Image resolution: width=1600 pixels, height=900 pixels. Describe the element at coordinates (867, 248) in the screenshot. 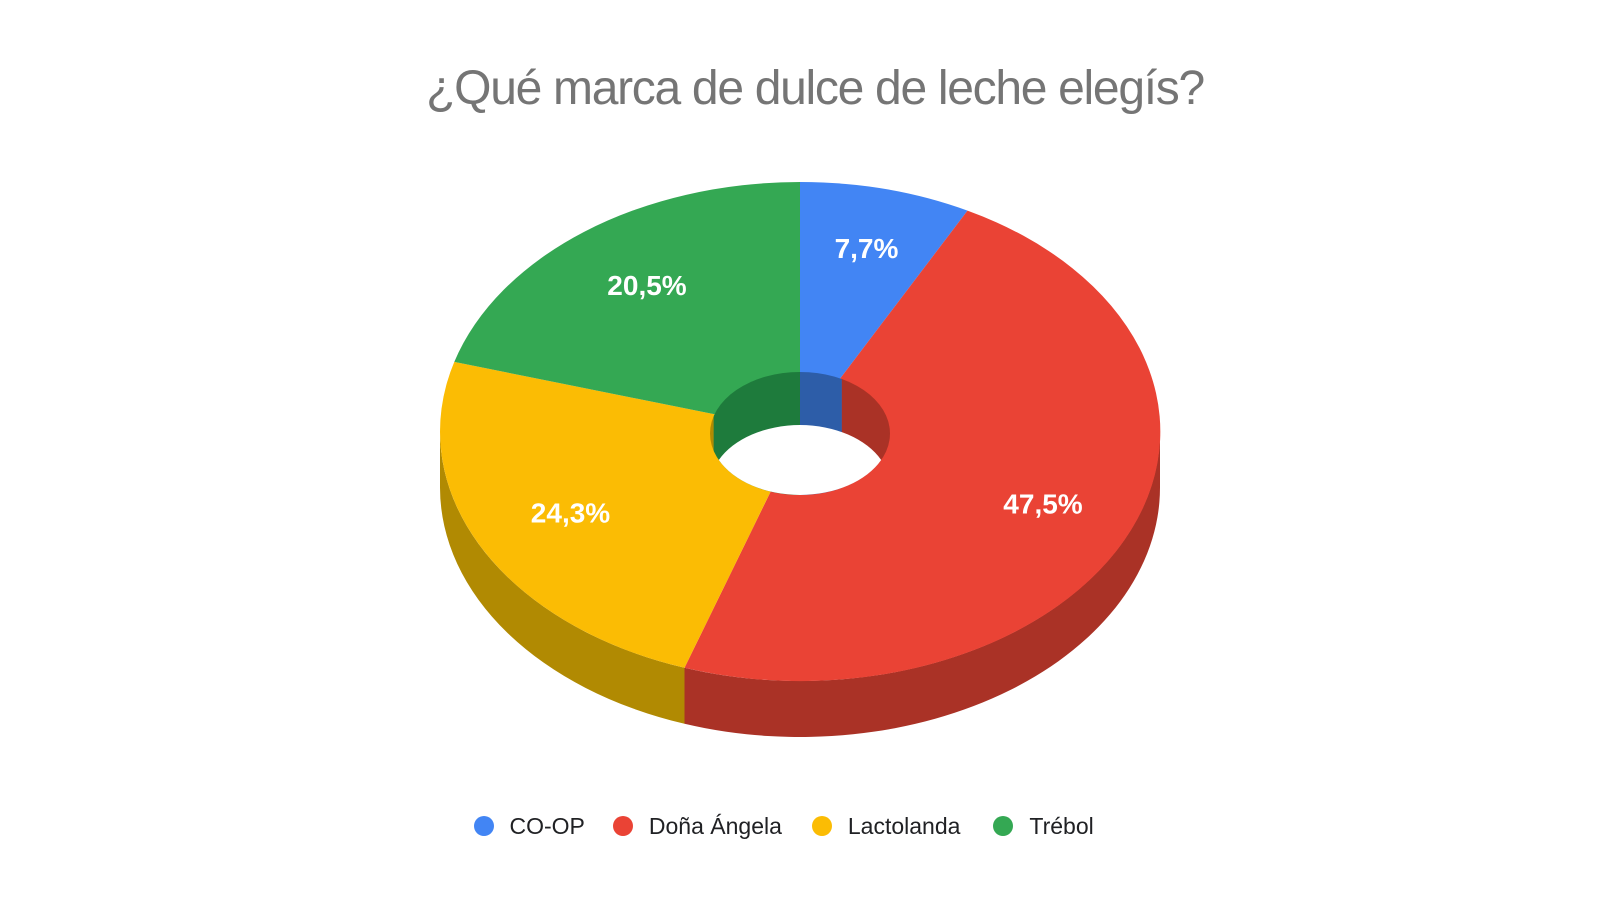

I see `svg-text: 7,7%` at that location.